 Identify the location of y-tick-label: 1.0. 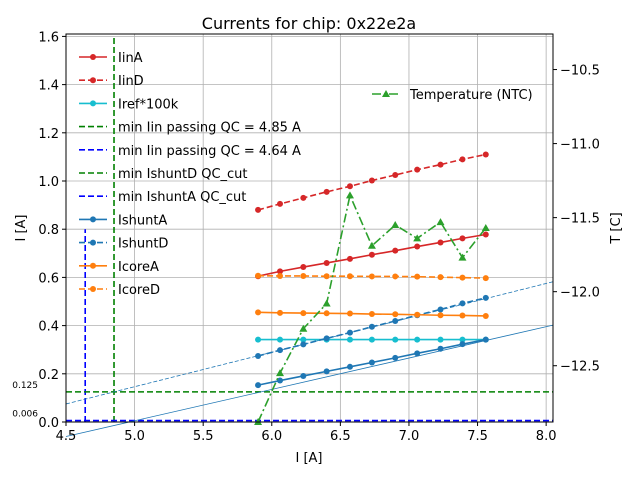
(48, 182).